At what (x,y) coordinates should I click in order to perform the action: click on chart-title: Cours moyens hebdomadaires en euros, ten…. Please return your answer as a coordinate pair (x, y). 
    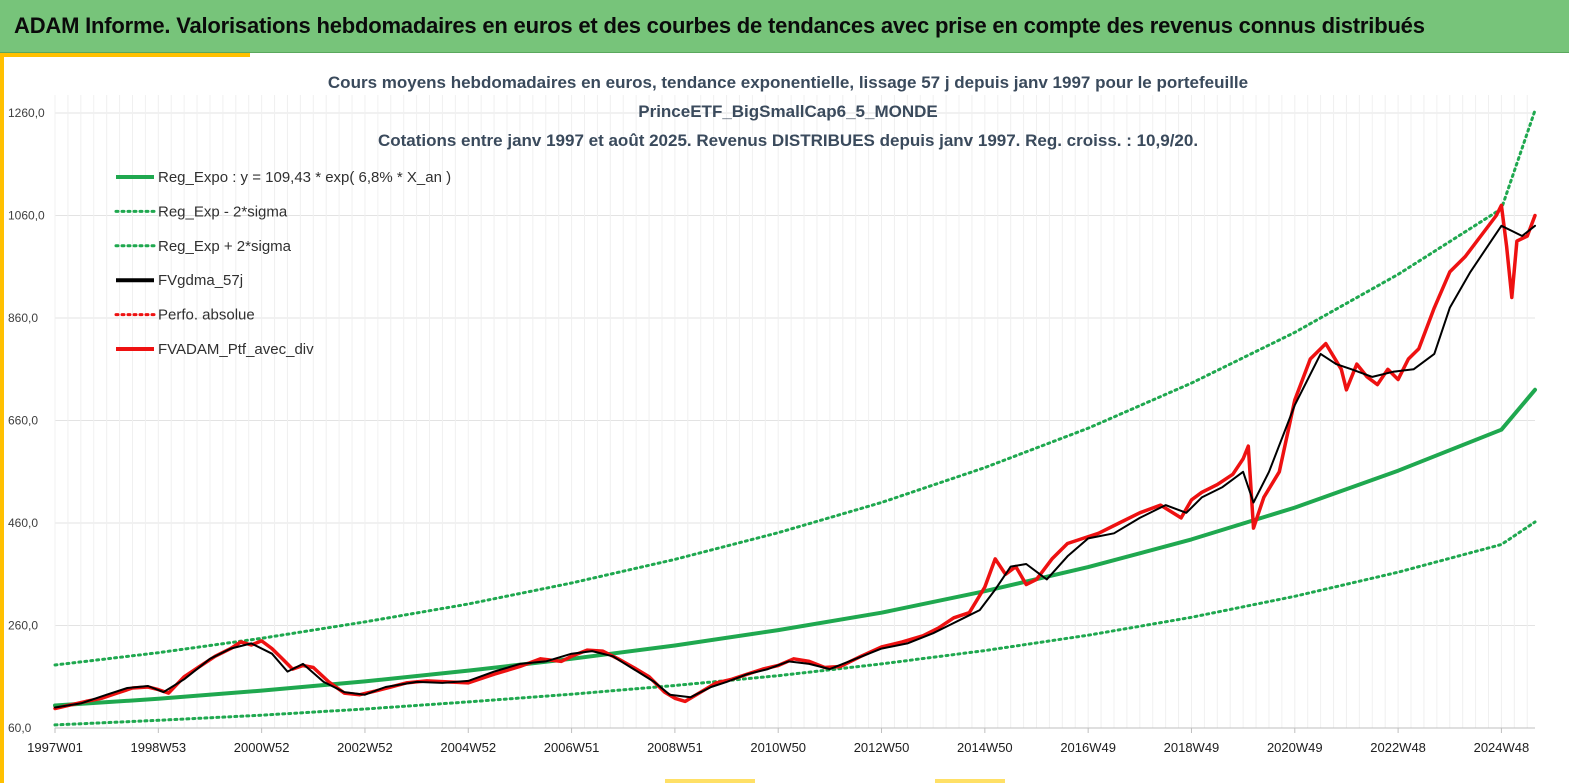
    Looking at the image, I should click on (788, 111).